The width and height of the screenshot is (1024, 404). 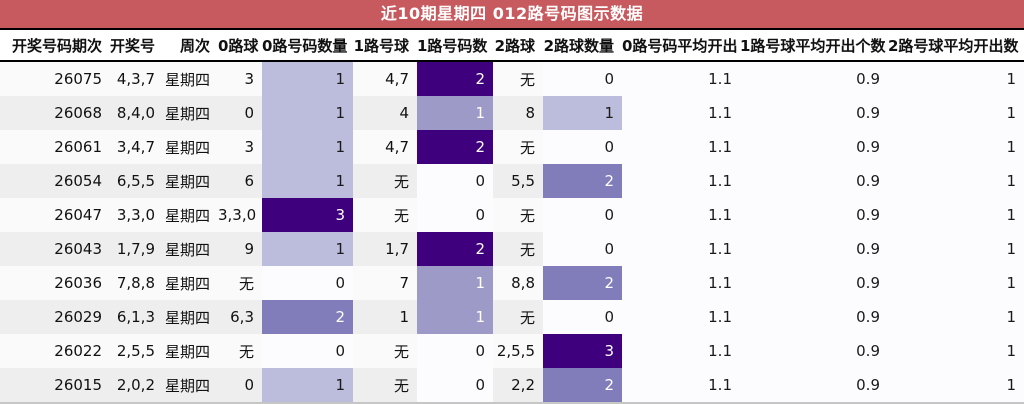 What do you see at coordinates (523, 283) in the screenshot?
I see `table-cell: 8,8` at bounding box center [523, 283].